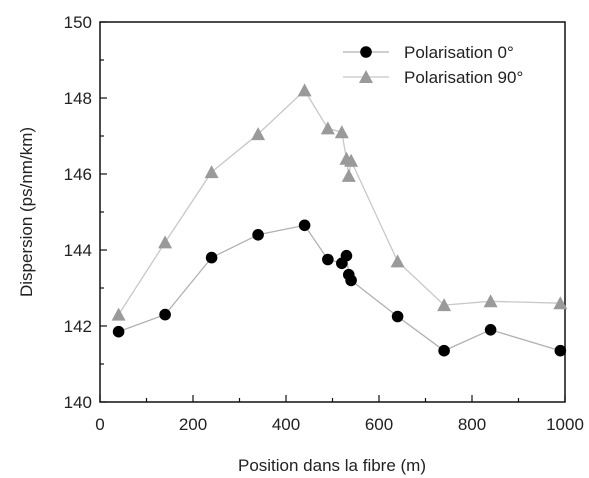 The height and width of the screenshot is (478, 589). I want to click on x-tick-label: 200, so click(193, 424).